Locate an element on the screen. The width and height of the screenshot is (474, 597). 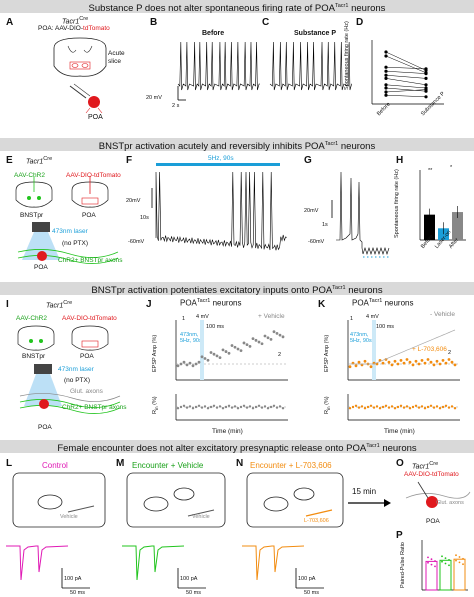
long-trace is located at coordinates (221, 211).